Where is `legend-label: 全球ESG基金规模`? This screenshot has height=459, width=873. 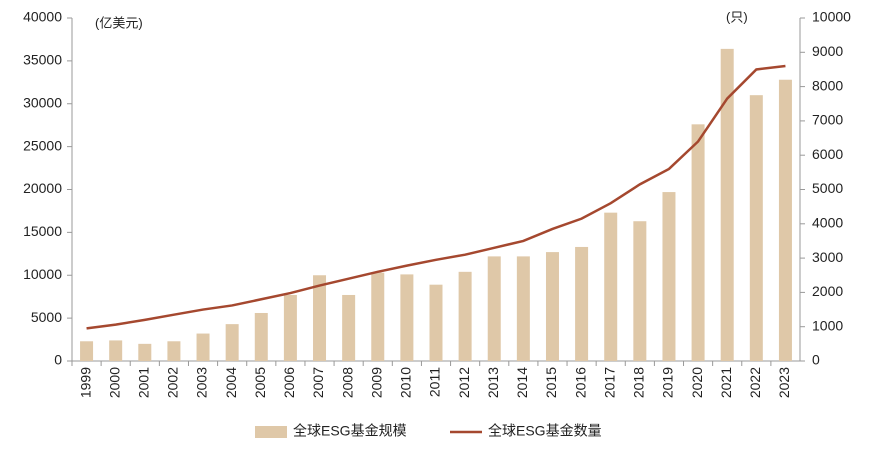
legend-label: 全球ESG基金规模 is located at coordinates (350, 431).